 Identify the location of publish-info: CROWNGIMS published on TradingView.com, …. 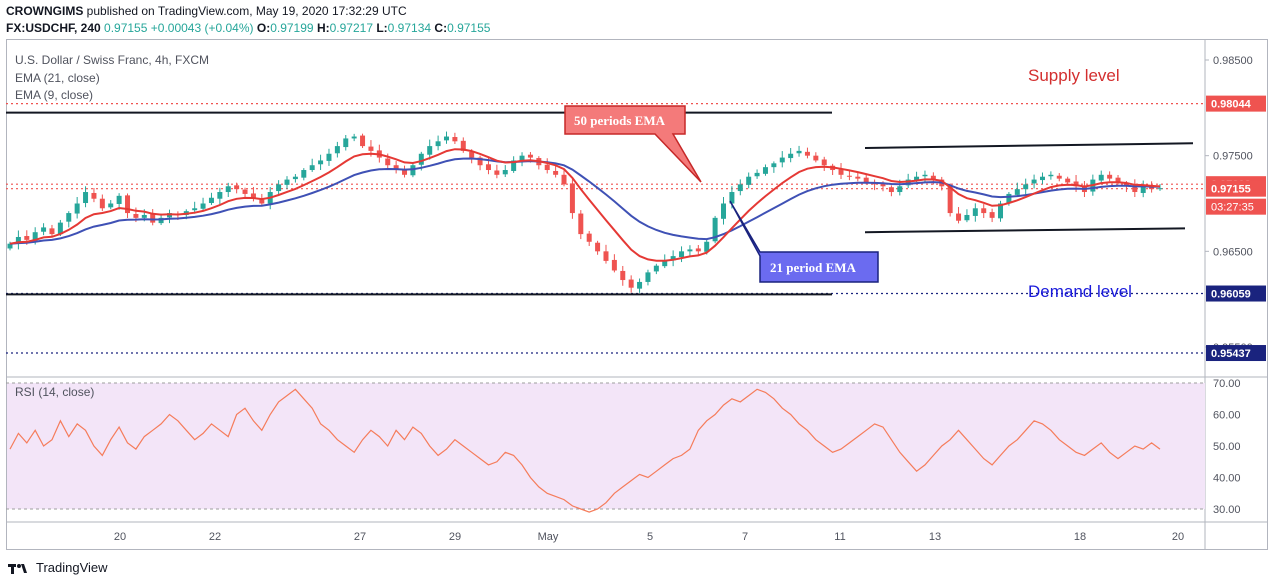
(206, 11).